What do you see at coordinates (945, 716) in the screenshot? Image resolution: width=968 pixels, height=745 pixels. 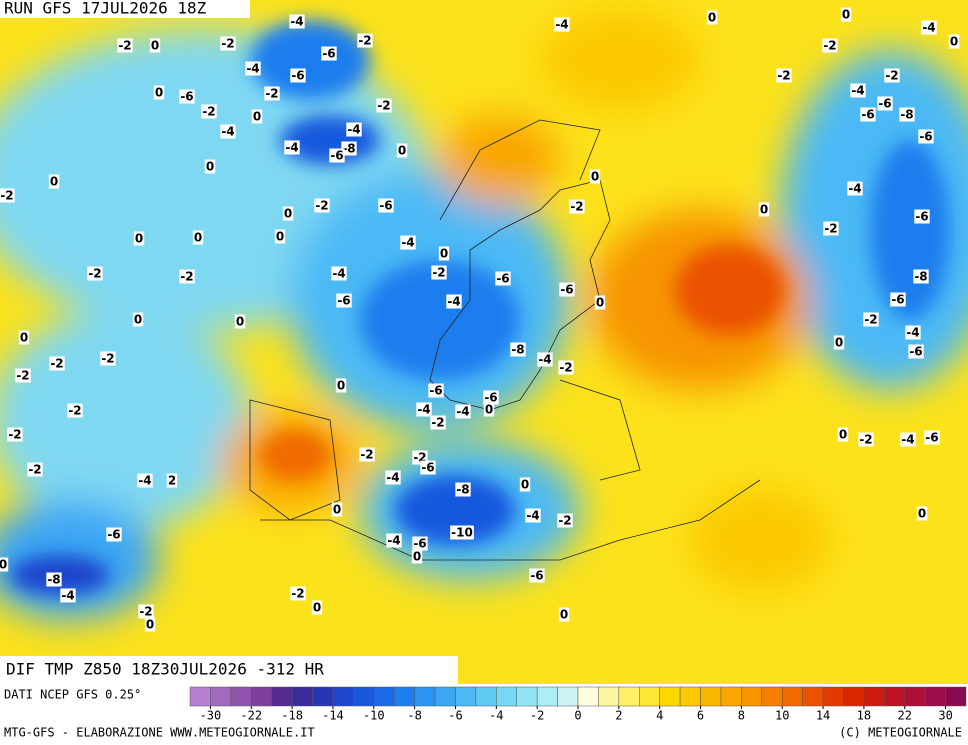 I see `colorbar-tick-label: 30` at bounding box center [945, 716].